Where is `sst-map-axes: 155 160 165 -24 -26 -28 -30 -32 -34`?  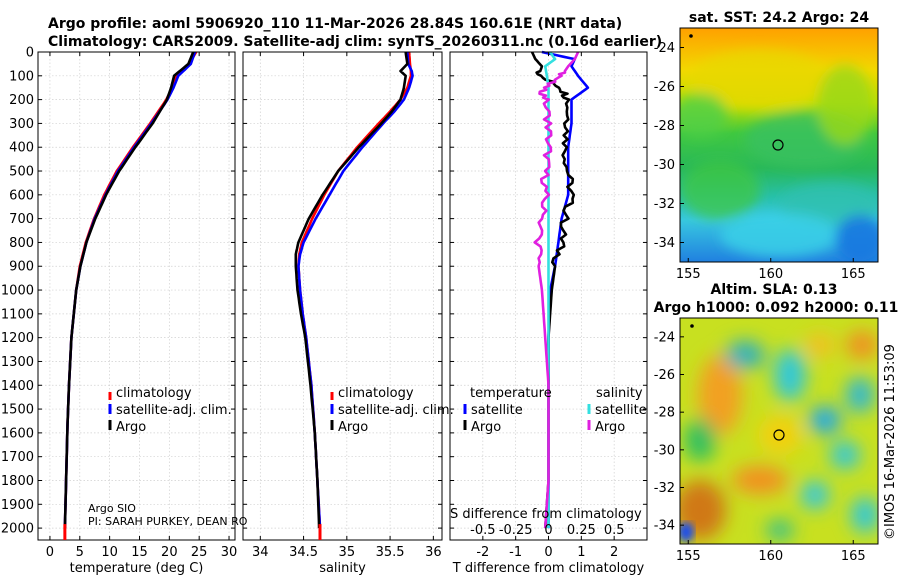 sst-map-axes: 155 160 165 -24 -26 -28 -30 -32 -34 is located at coordinates (760, 161).